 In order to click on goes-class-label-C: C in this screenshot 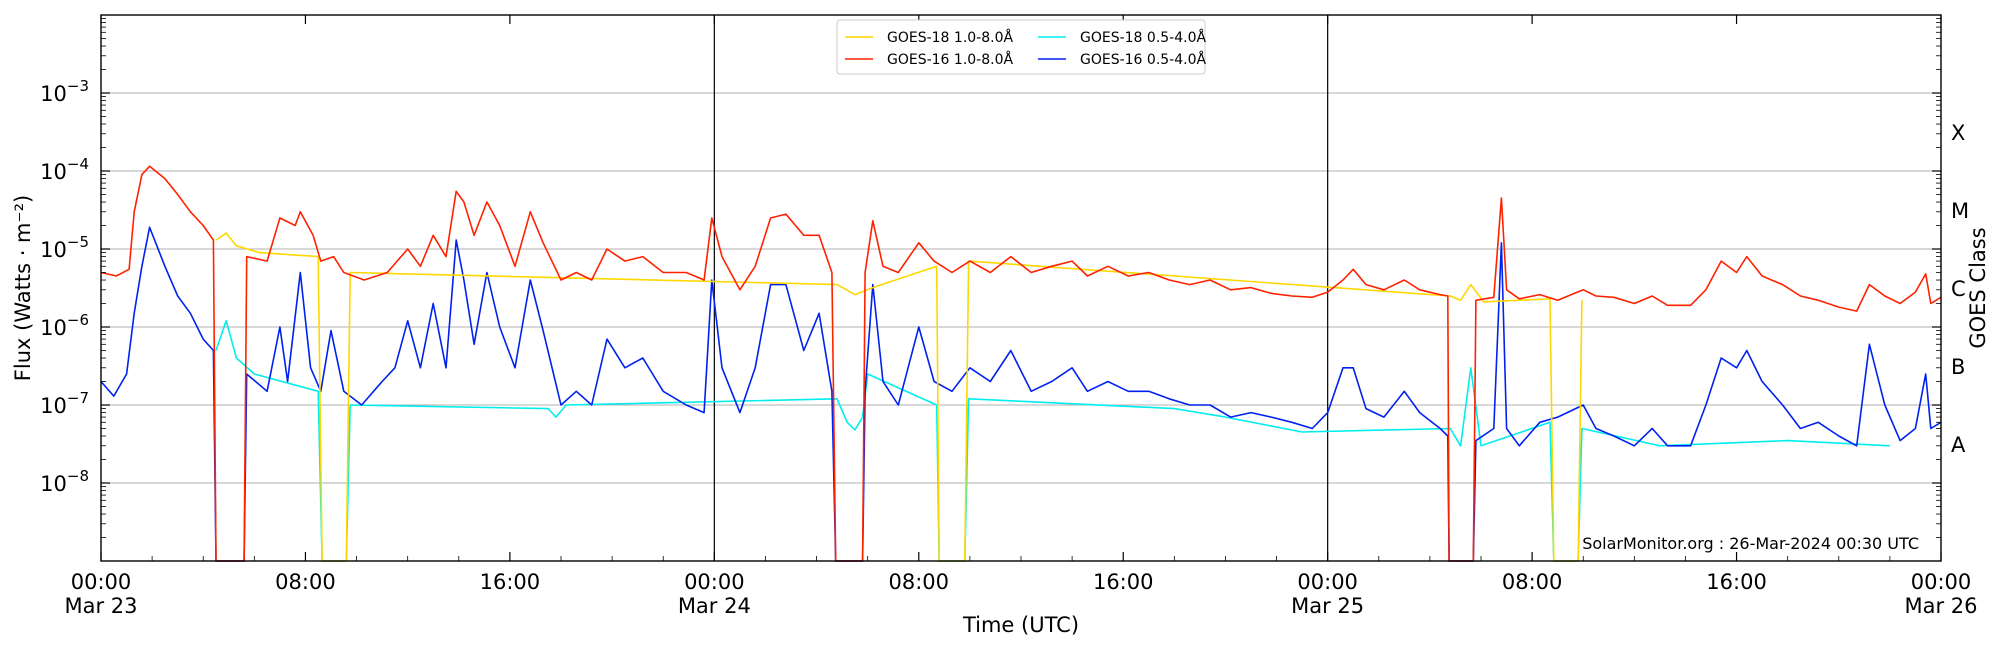, I will do `click(1958, 289)`.